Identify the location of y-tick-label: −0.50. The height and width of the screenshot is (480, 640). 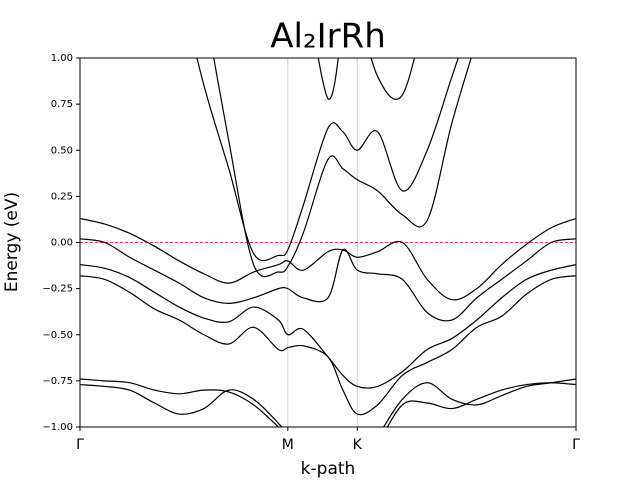
(57, 335).